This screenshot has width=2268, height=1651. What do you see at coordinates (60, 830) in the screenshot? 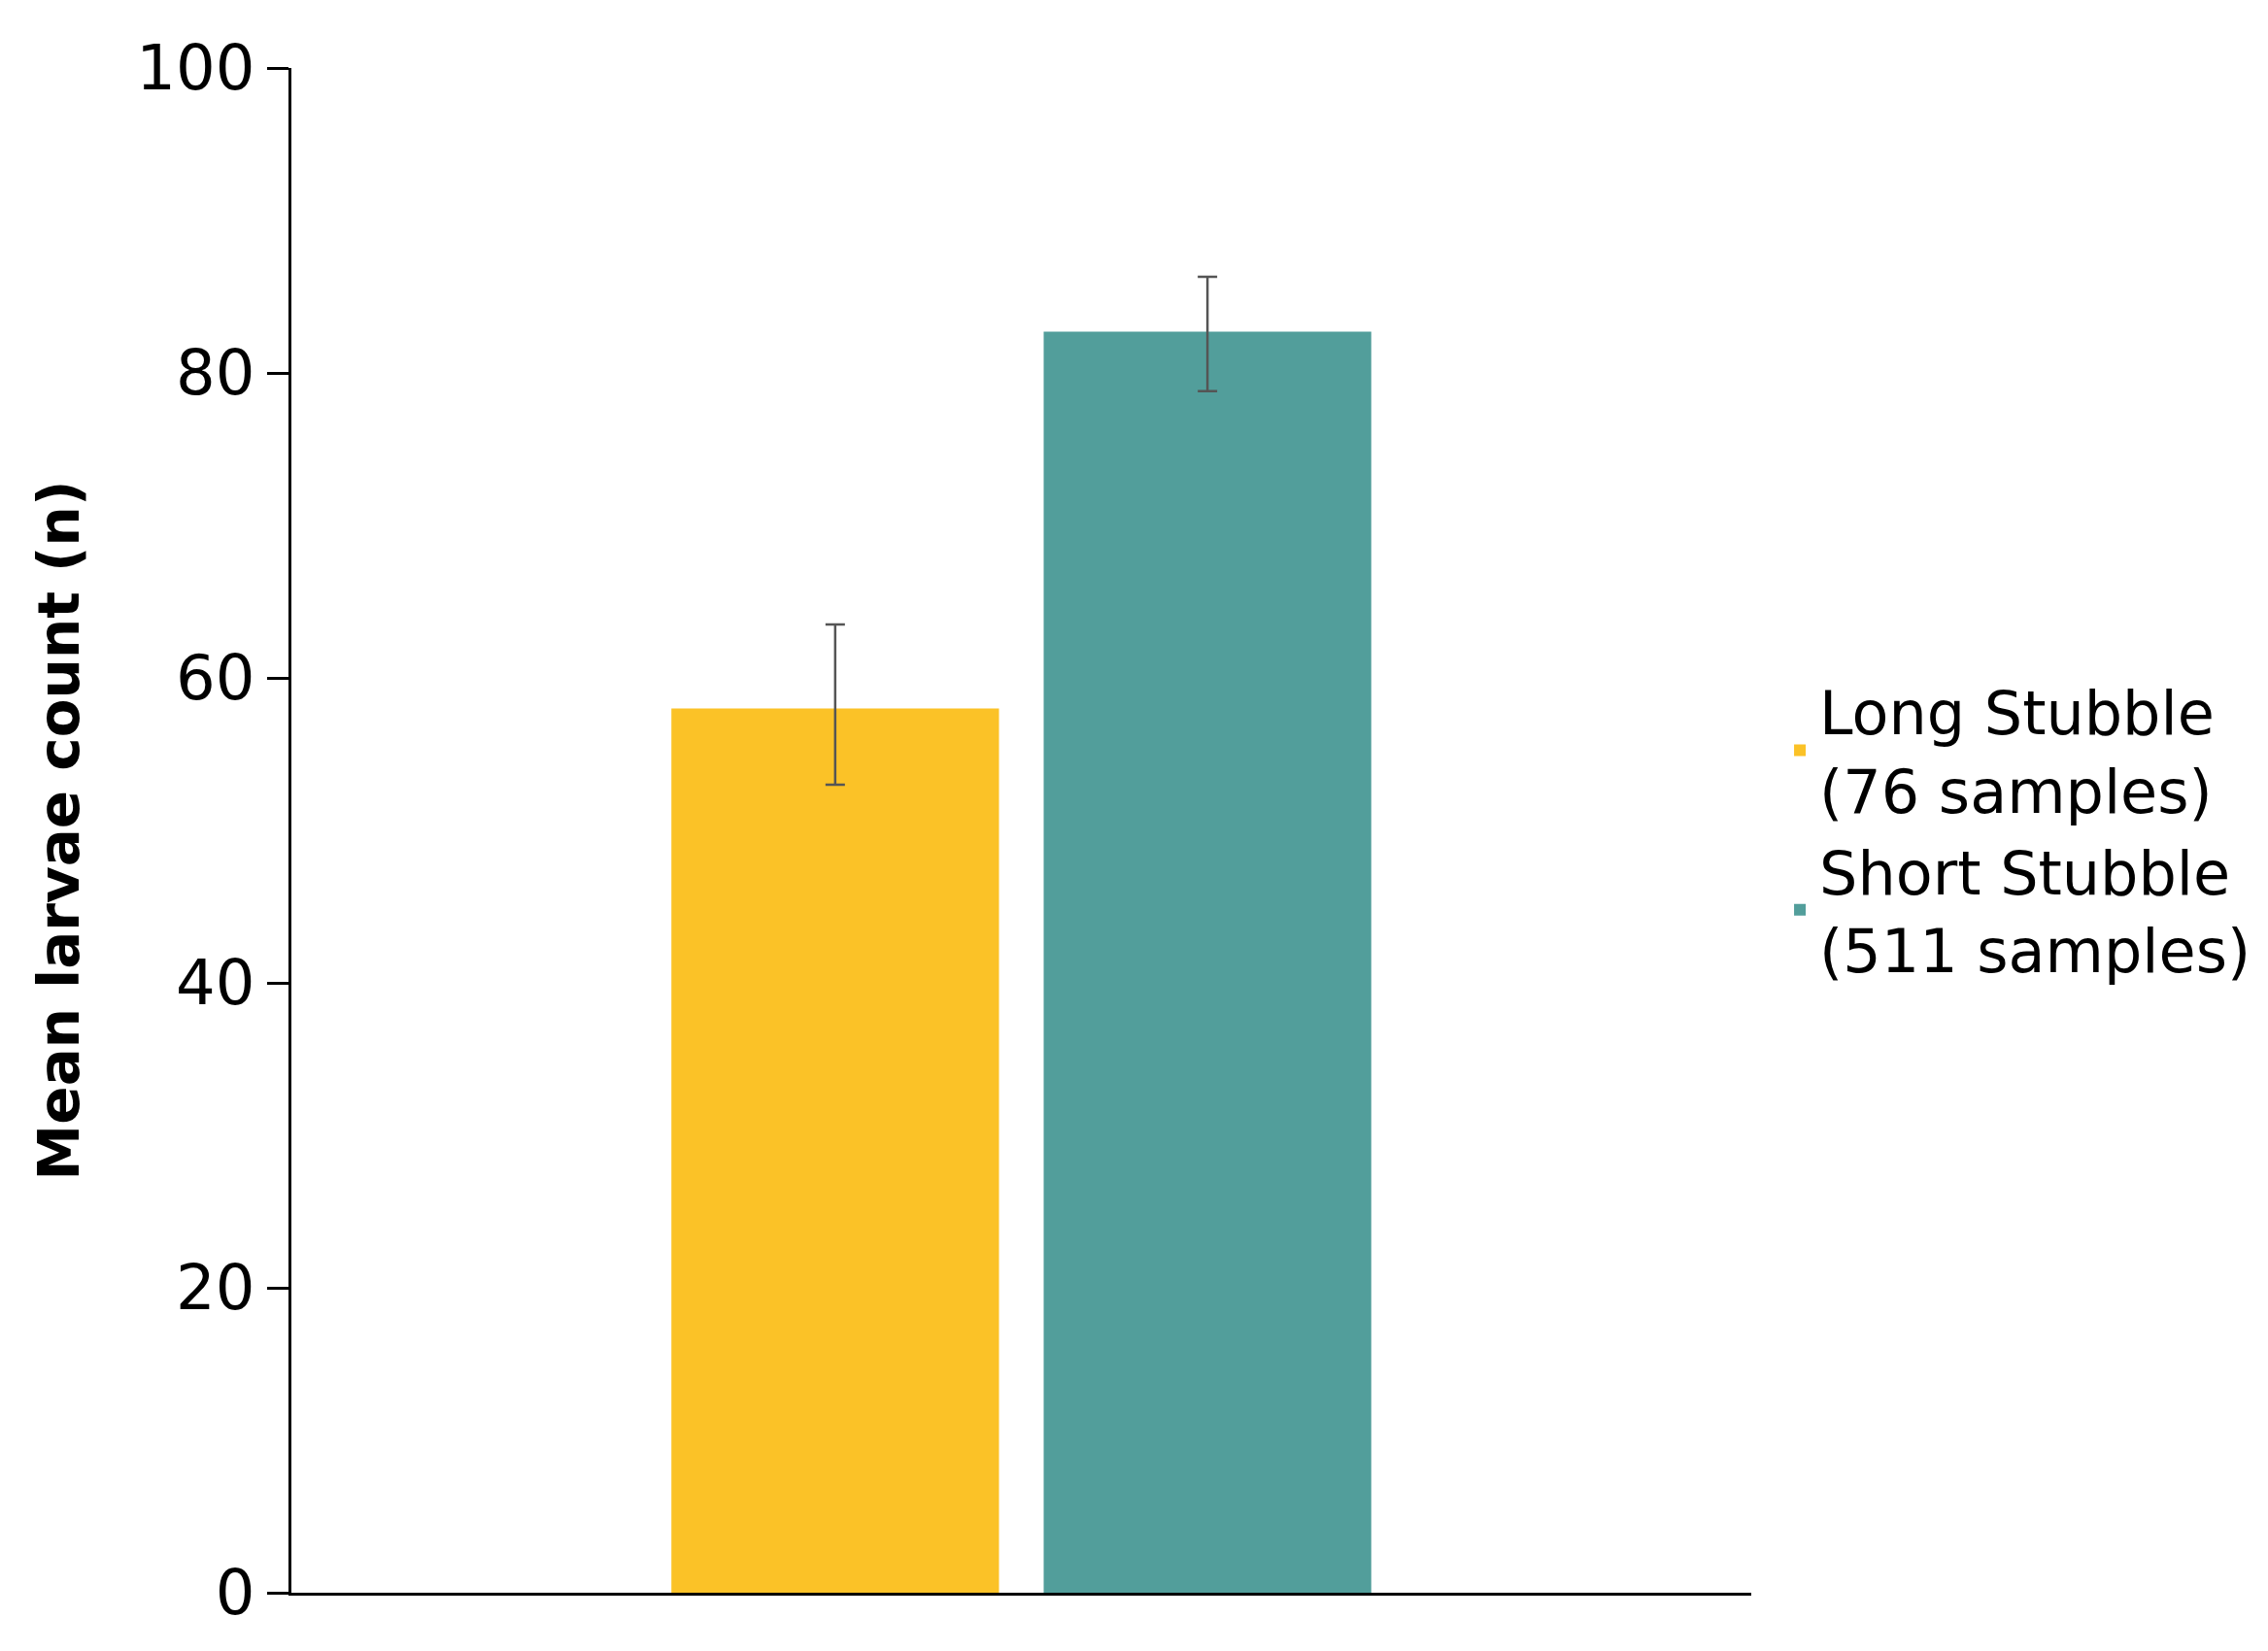
I see `y-axis-title: Mean larvae count (n)` at bounding box center [60, 830].